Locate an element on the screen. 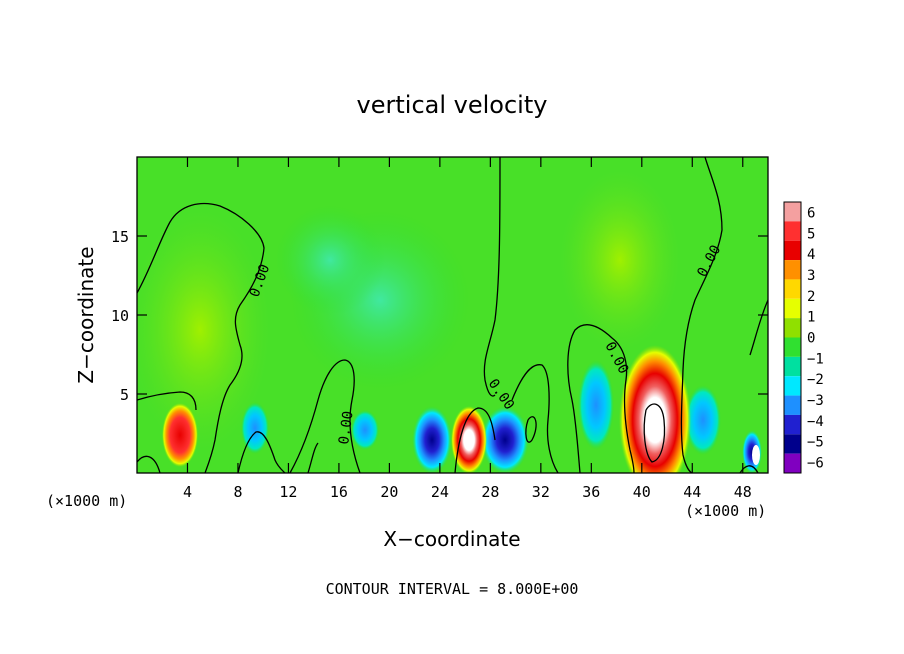 This screenshot has width=904, height=654. x-unit-label-right: (×1000 m) is located at coordinates (725, 511).